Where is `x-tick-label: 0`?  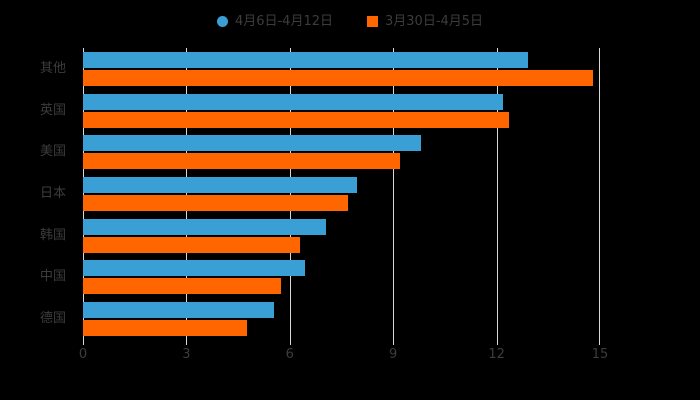 x-tick-label: 0 is located at coordinates (83, 354).